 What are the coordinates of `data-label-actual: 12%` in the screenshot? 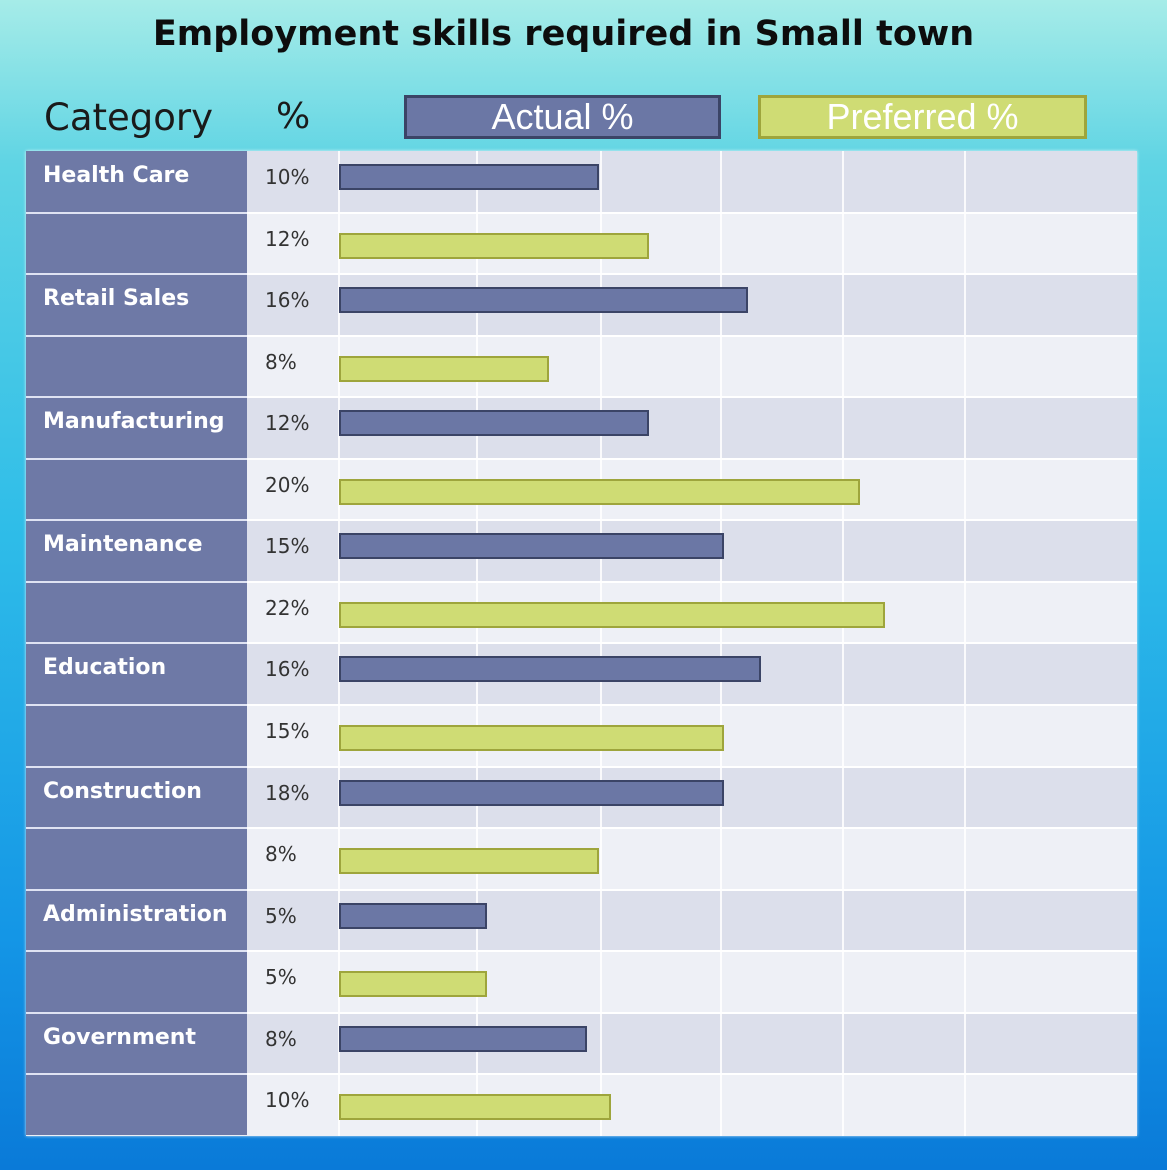 It's located at (287, 423).